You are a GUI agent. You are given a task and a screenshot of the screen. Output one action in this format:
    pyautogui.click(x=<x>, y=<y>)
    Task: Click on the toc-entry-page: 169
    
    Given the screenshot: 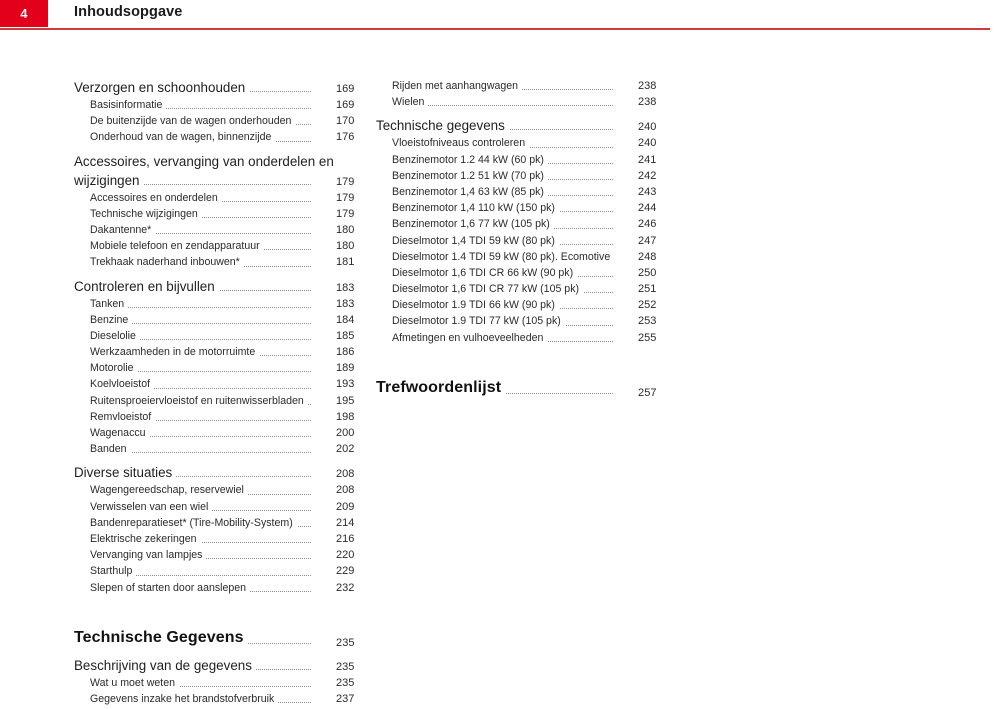 What is the action you would take?
    pyautogui.click(x=354, y=105)
    